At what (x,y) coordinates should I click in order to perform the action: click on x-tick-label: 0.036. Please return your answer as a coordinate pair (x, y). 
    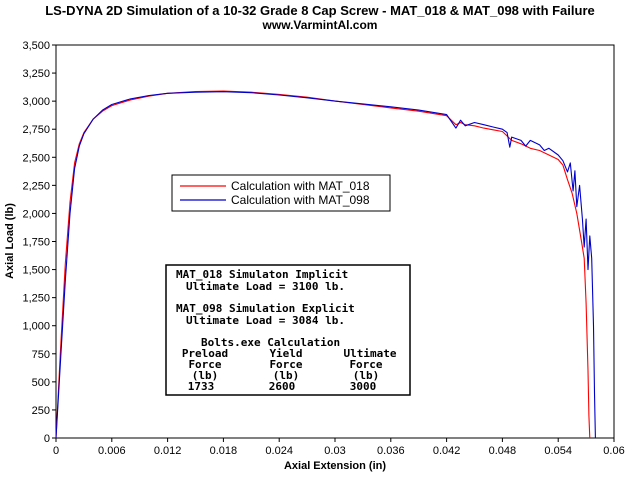
    Looking at the image, I should click on (391, 451).